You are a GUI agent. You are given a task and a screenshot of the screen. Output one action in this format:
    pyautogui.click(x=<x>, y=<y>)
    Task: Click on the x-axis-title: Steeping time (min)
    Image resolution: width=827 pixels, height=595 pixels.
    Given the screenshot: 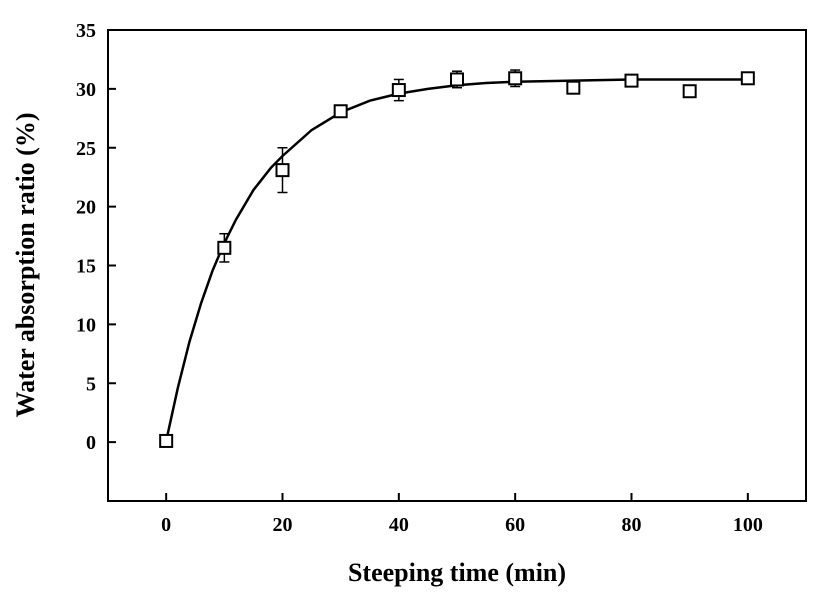 What is the action you would take?
    pyautogui.click(x=457, y=572)
    